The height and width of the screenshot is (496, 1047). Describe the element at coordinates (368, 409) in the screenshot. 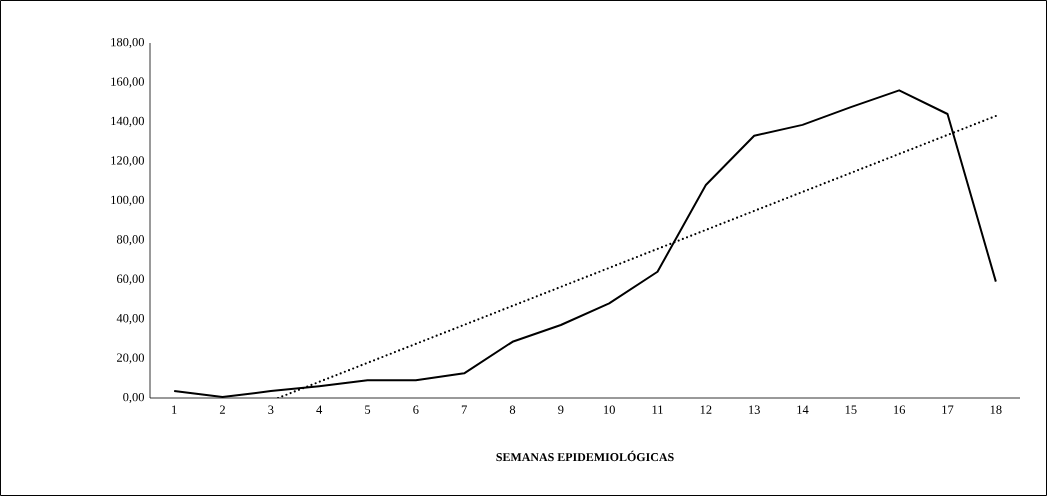

I see `x-tick-label: 5` at that location.